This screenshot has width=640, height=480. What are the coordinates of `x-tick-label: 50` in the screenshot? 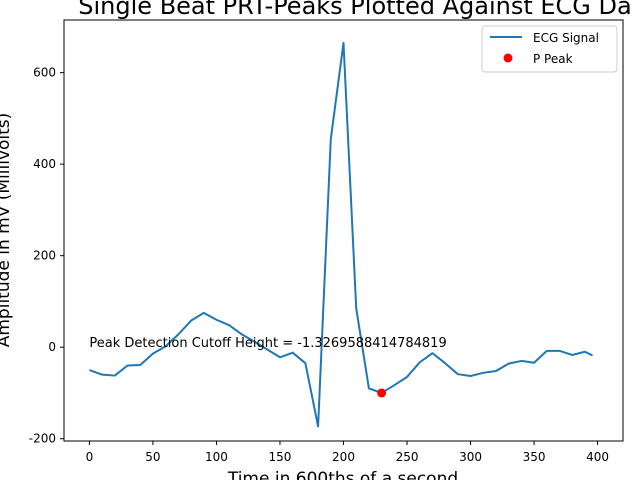 It's located at (152, 457).